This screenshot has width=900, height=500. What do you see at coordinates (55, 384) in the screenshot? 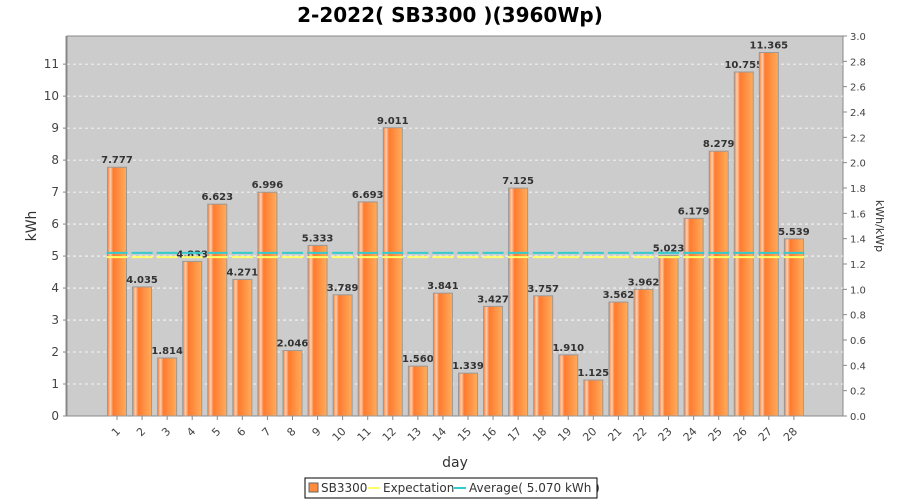
I see `y-tick-label: 1` at bounding box center [55, 384].